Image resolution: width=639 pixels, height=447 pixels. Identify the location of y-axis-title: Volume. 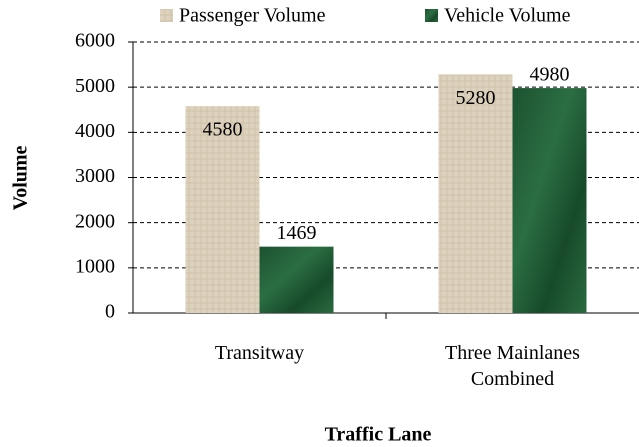
(21, 177).